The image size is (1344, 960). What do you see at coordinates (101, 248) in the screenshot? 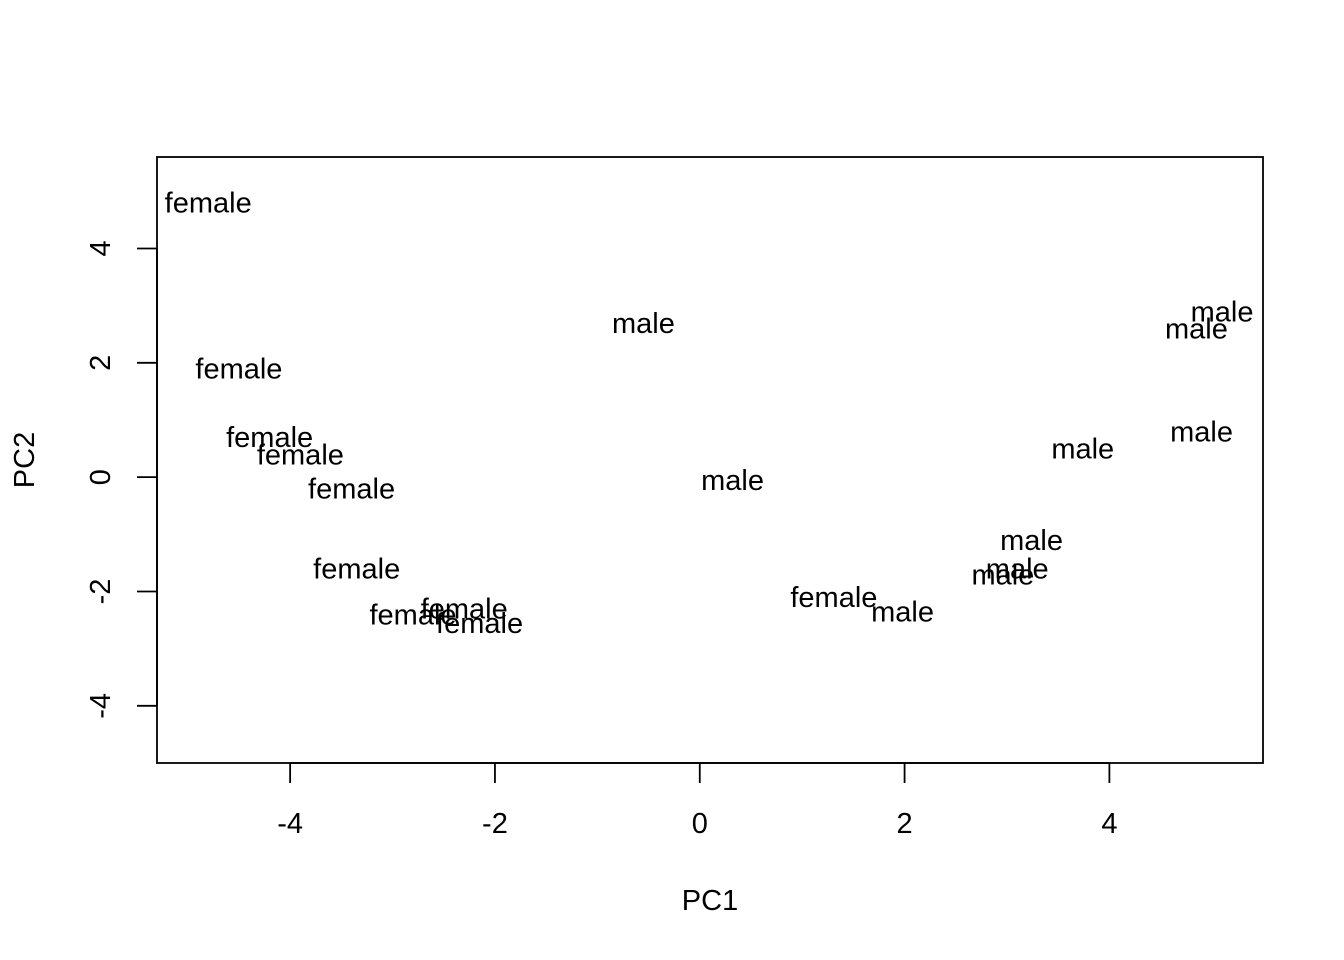
I see `y-tick-label: 4` at bounding box center [101, 248].